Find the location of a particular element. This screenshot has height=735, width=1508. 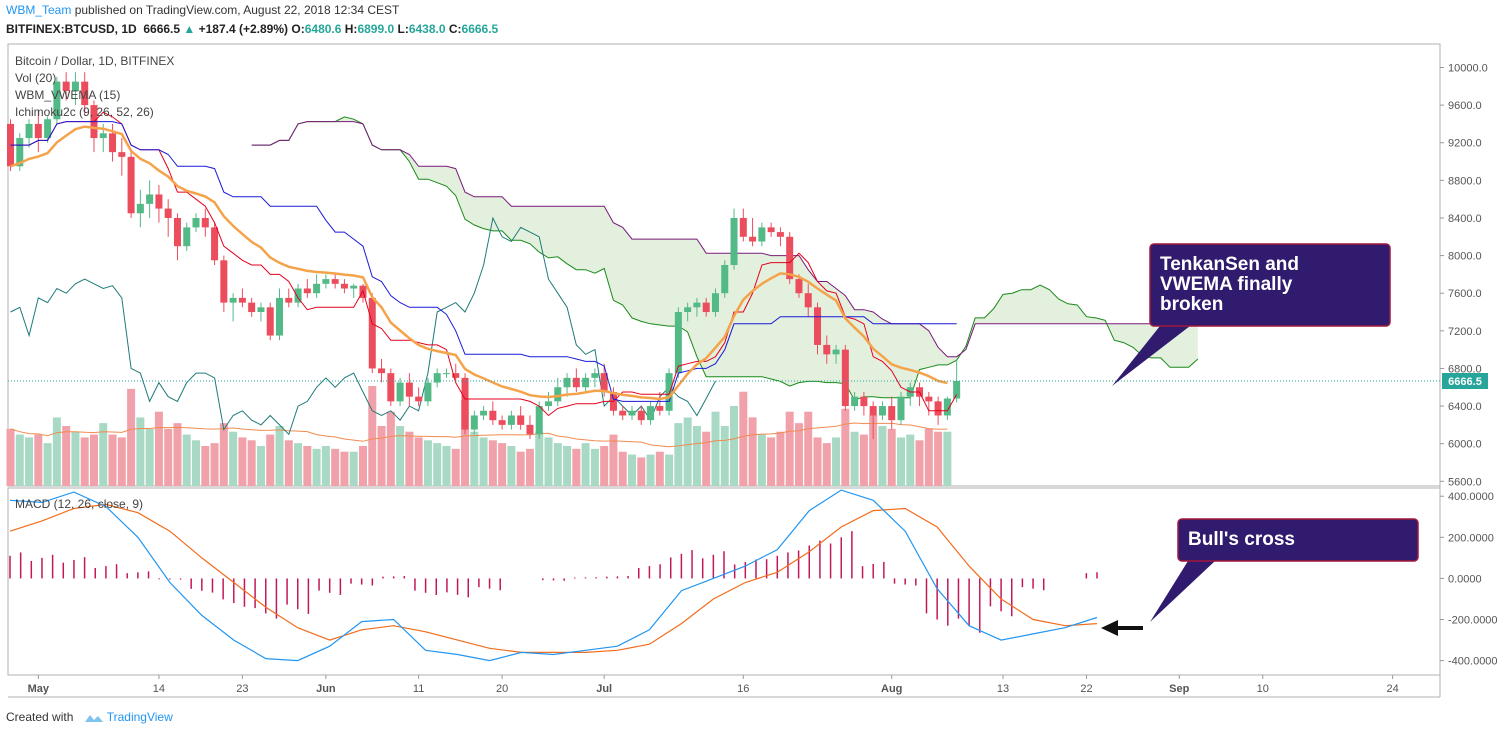

macd-histogram is located at coordinates (553, 582).